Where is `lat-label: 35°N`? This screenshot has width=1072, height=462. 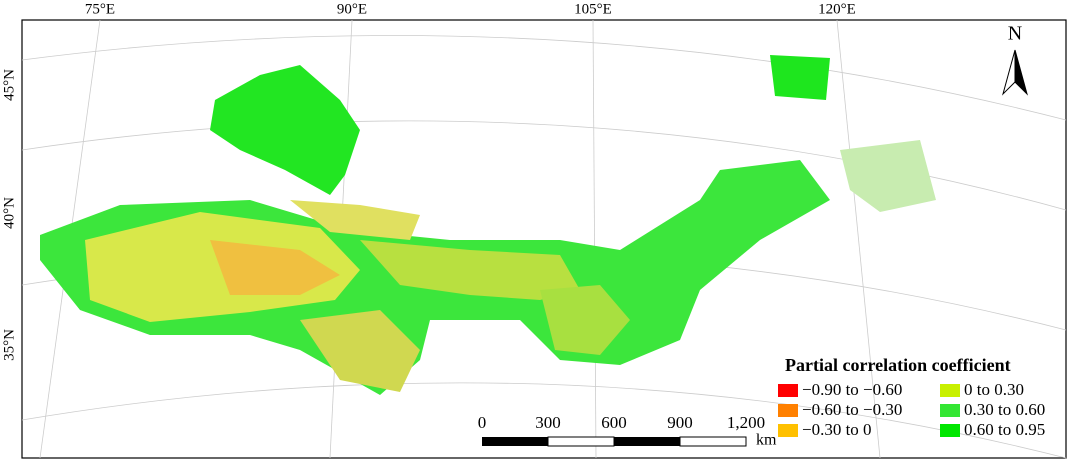
lat-label: 35°N is located at coordinates (9, 345).